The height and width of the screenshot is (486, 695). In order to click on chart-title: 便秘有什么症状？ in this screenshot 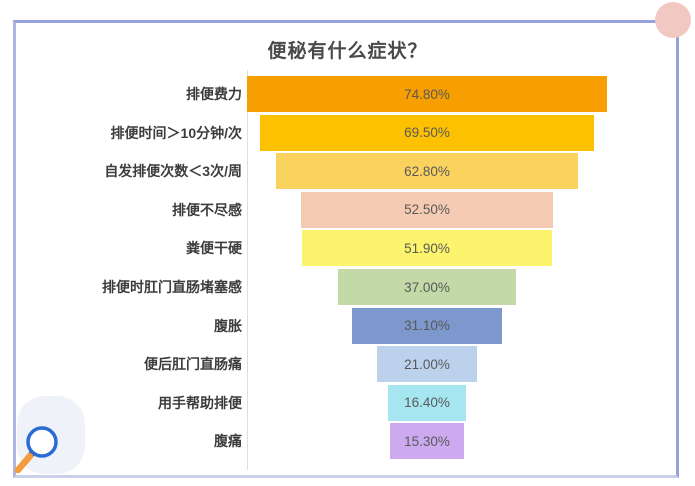, I will do `click(347, 51)`.